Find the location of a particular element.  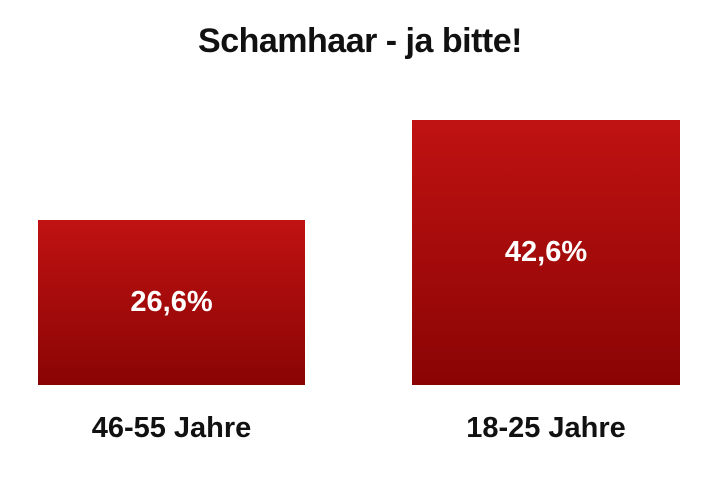

category-label-18-25: 18-25 Jahre is located at coordinates (546, 428).